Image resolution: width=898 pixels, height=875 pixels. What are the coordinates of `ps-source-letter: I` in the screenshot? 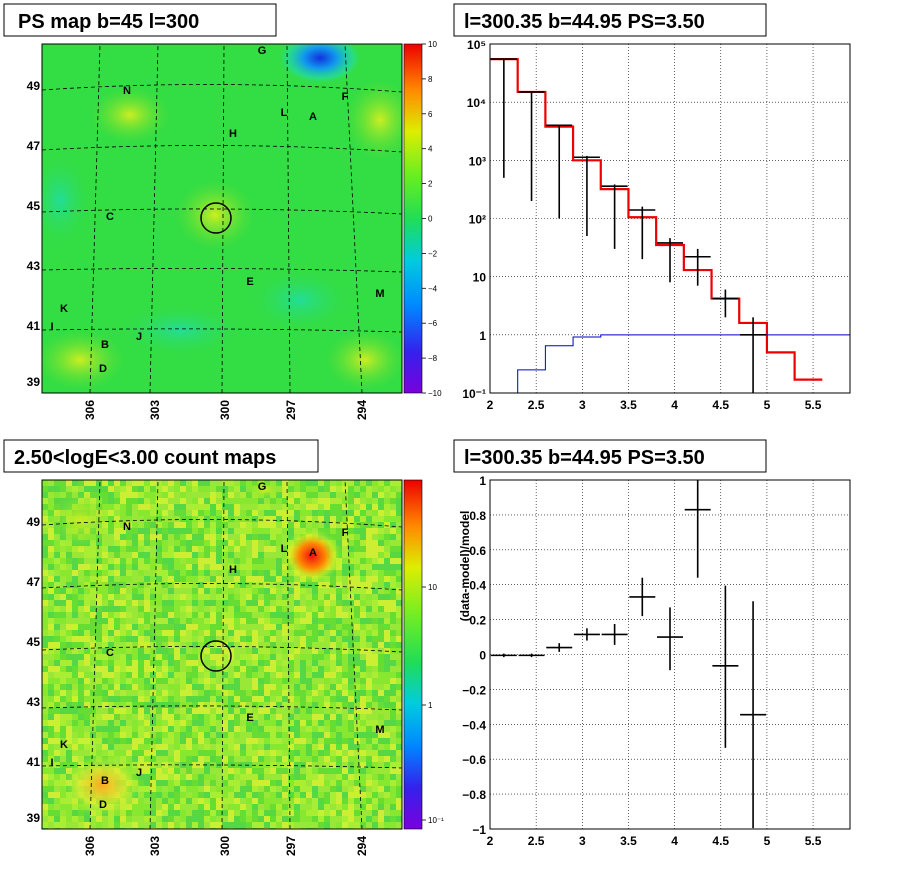 It's located at (51, 327).